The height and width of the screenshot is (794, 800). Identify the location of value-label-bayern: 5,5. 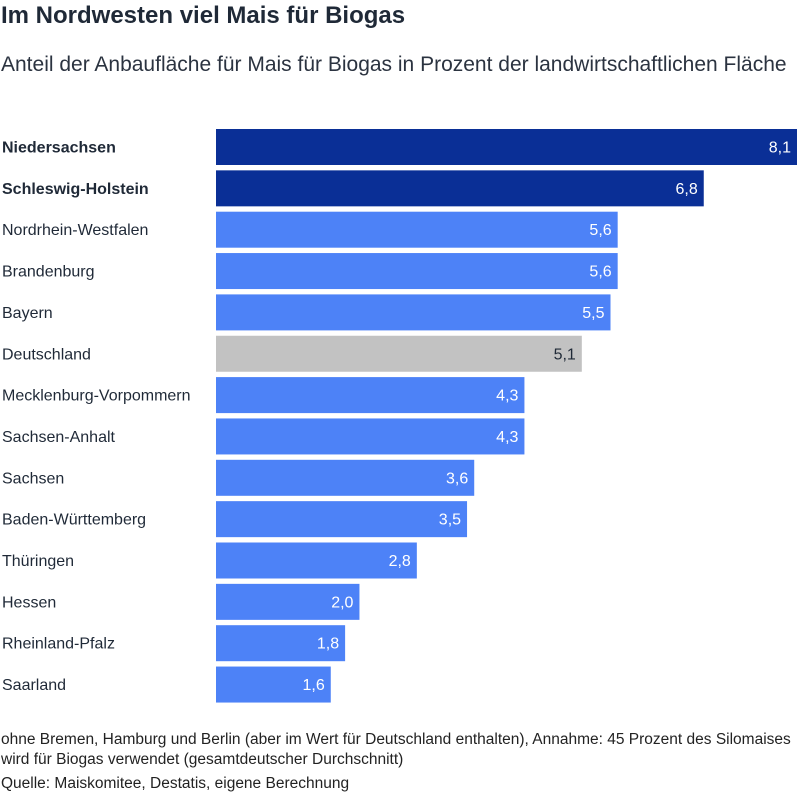
(593, 313).